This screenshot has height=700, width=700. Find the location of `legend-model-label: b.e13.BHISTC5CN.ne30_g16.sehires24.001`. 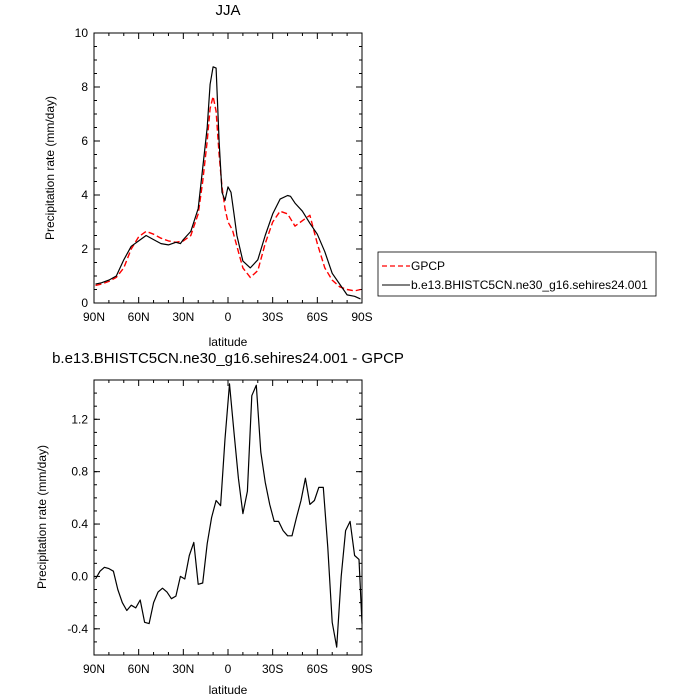

legend-model-label: b.e13.BHISTC5CN.ne30_g16.sehires24.001 is located at coordinates (529, 285).